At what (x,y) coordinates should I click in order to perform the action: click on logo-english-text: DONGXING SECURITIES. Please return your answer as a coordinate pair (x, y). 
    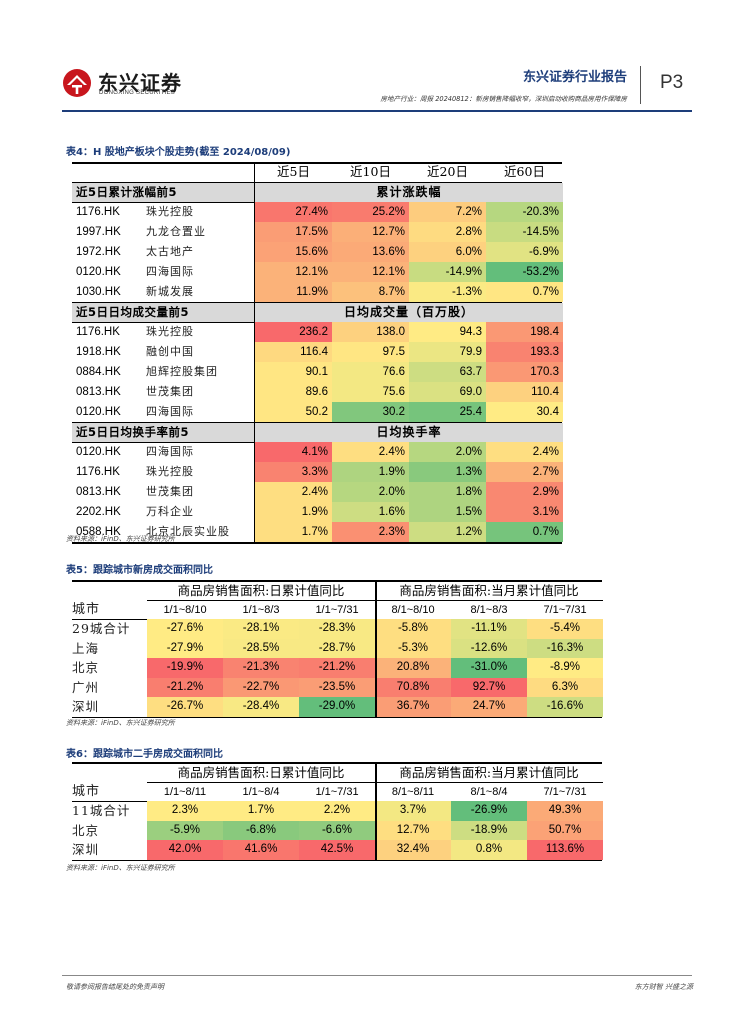
    Looking at the image, I should click on (137, 93).